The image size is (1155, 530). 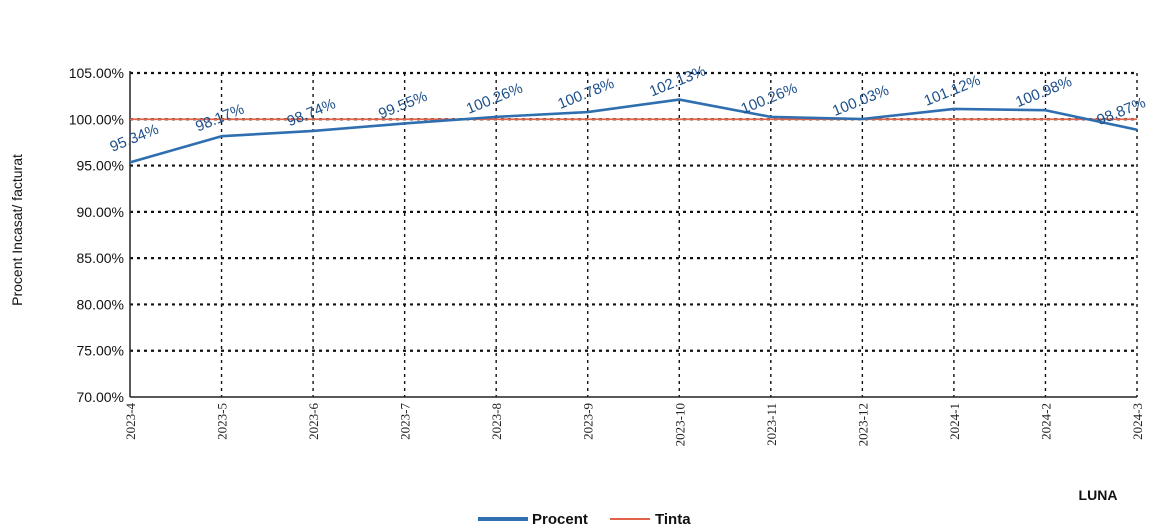 I want to click on y-tick-label: 85.00%, so click(x=100, y=258).